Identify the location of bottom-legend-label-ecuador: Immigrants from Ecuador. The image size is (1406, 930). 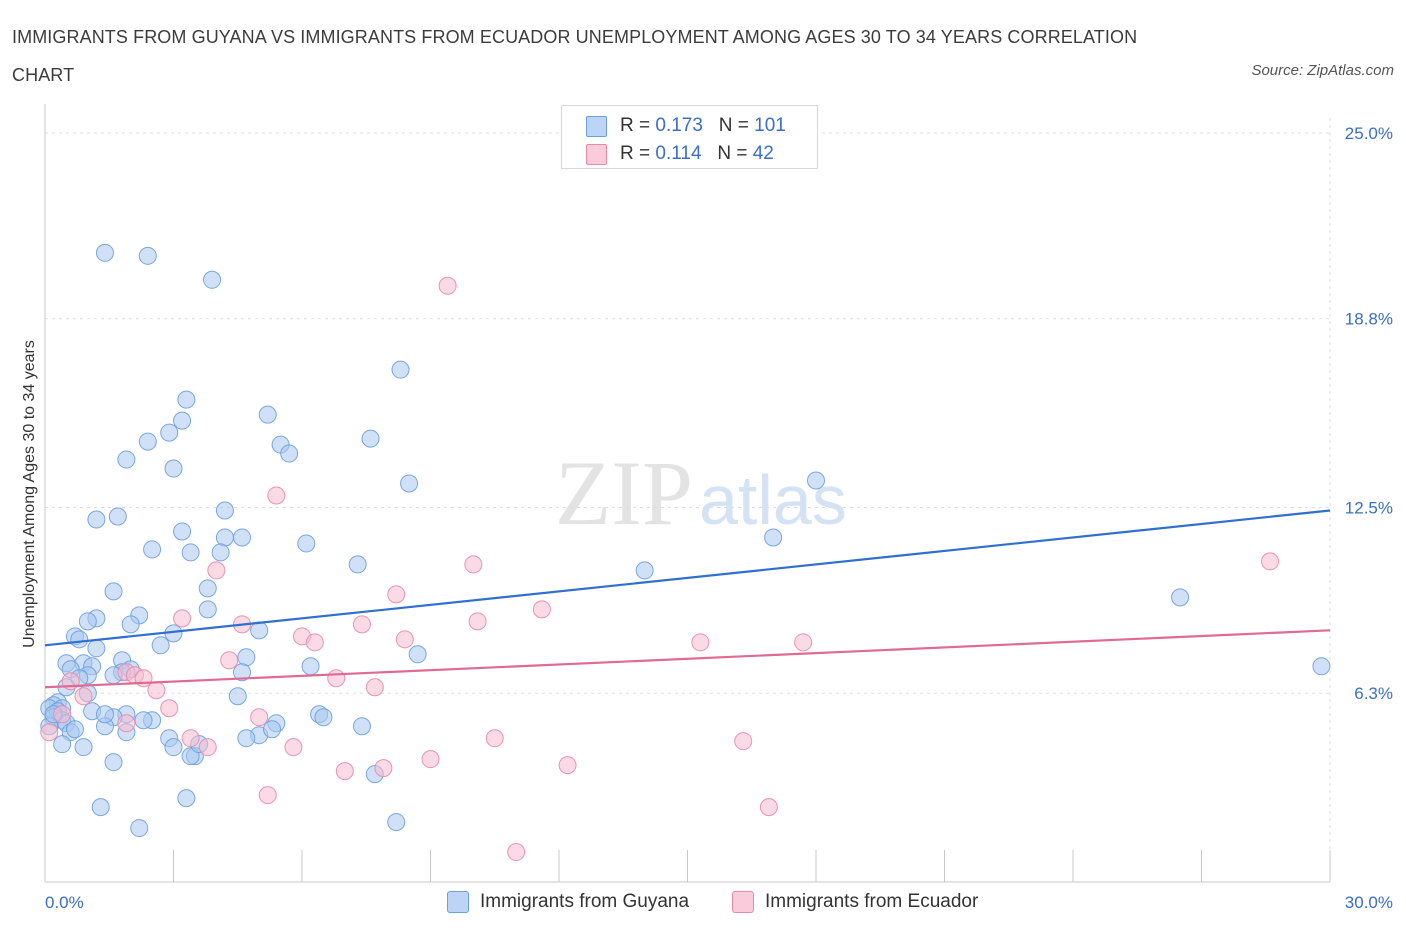
(872, 901).